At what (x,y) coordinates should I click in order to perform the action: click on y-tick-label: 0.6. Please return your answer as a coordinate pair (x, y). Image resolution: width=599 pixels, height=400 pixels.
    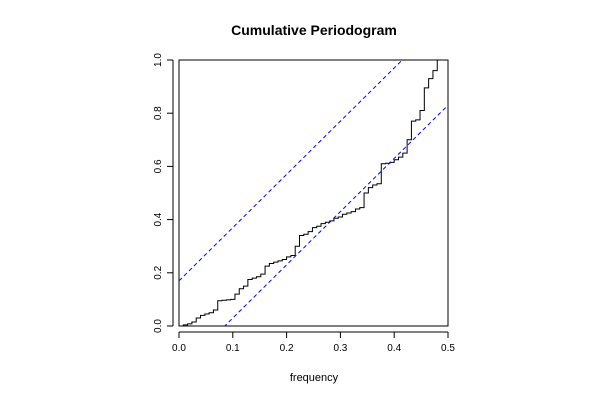
    Looking at the image, I should click on (158, 166).